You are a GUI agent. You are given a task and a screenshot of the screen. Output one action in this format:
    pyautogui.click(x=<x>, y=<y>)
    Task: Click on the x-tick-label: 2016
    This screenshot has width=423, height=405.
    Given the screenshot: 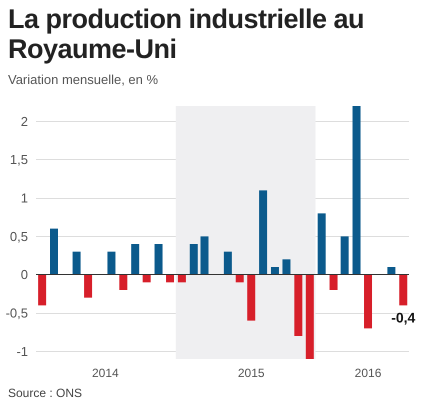 What is the action you would take?
    pyautogui.click(x=368, y=373)
    